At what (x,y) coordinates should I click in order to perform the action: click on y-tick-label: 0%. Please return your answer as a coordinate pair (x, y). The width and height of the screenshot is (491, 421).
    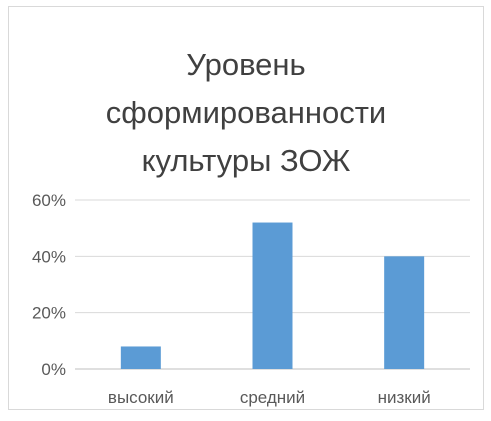
    Looking at the image, I should click on (53, 369).